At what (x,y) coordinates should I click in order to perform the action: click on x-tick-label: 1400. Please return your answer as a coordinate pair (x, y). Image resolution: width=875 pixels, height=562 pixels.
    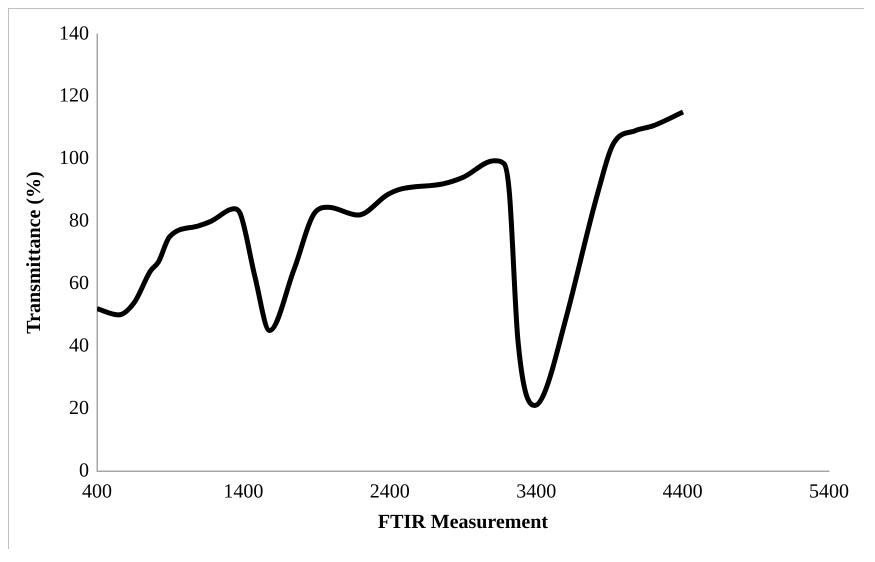
    Looking at the image, I should click on (243, 491).